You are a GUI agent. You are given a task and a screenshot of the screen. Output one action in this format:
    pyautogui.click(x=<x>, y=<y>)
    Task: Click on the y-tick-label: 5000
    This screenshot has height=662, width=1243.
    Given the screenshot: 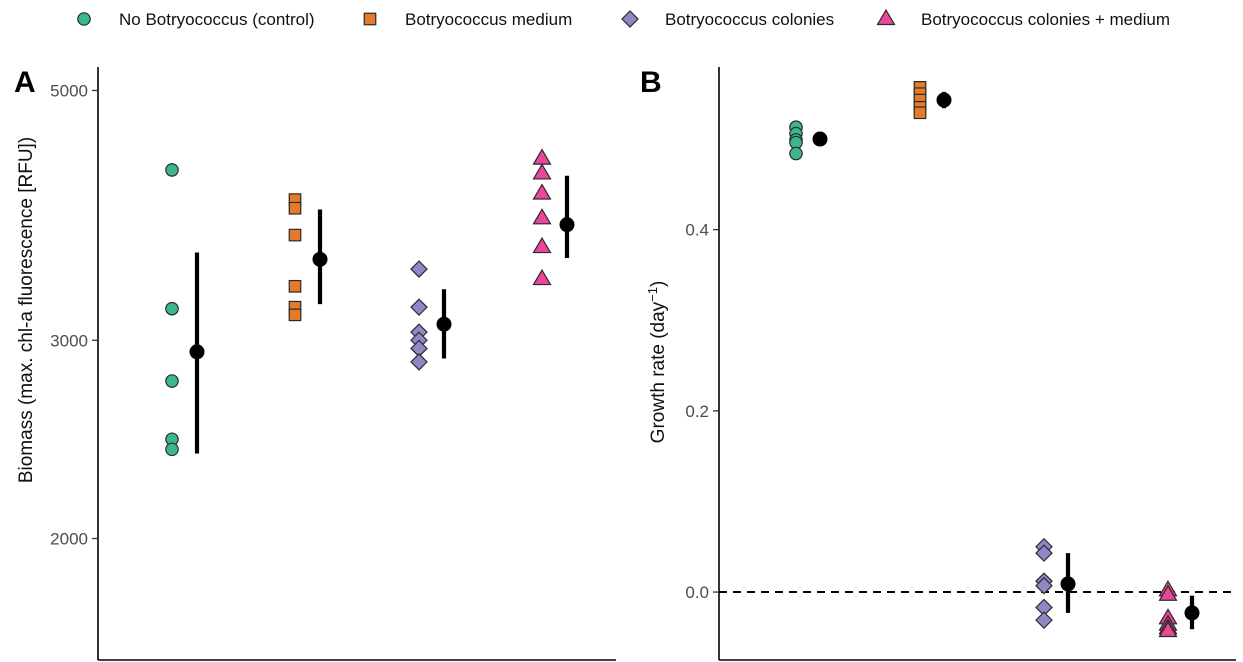 What is the action you would take?
    pyautogui.click(x=69, y=90)
    